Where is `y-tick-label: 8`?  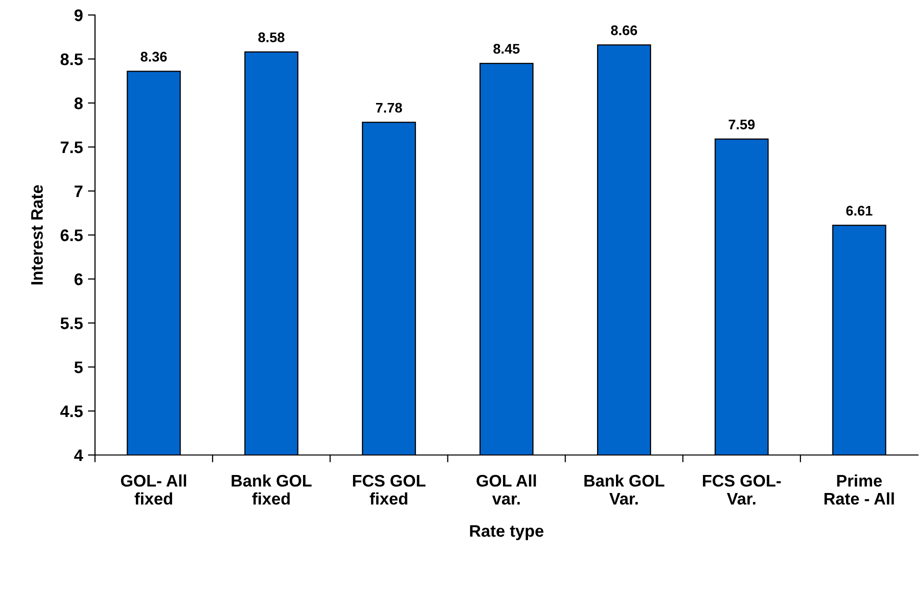 y-tick-label: 8 is located at coordinates (78, 103).